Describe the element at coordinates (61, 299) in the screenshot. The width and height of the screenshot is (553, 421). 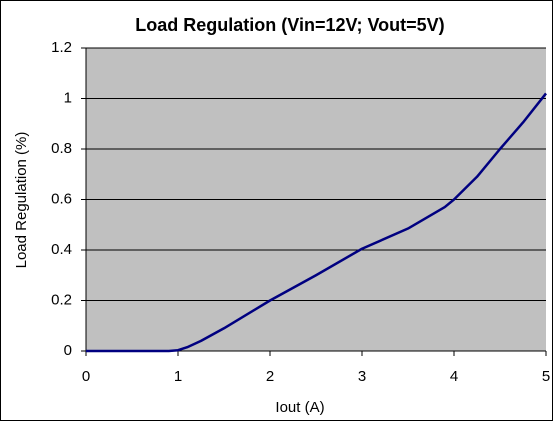
I see `y-tick-label: 0.2` at that location.